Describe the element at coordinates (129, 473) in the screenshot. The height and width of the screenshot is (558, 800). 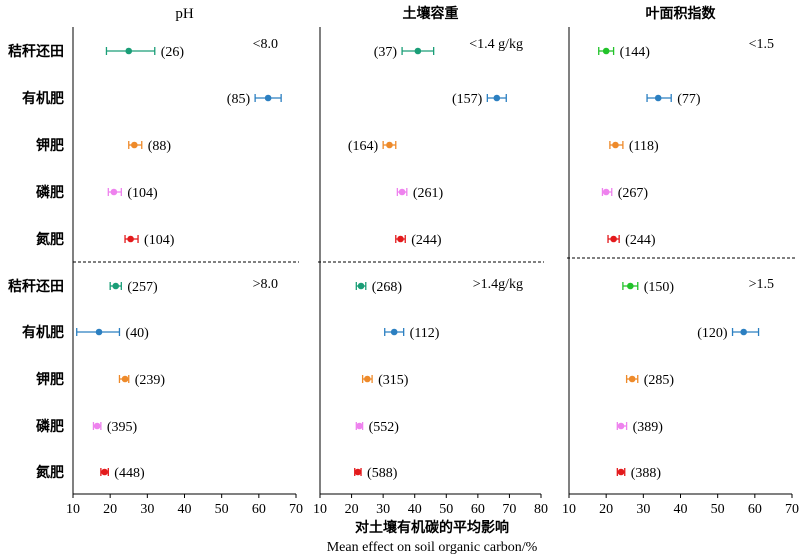
I see `sample-size-label: (448)` at that location.